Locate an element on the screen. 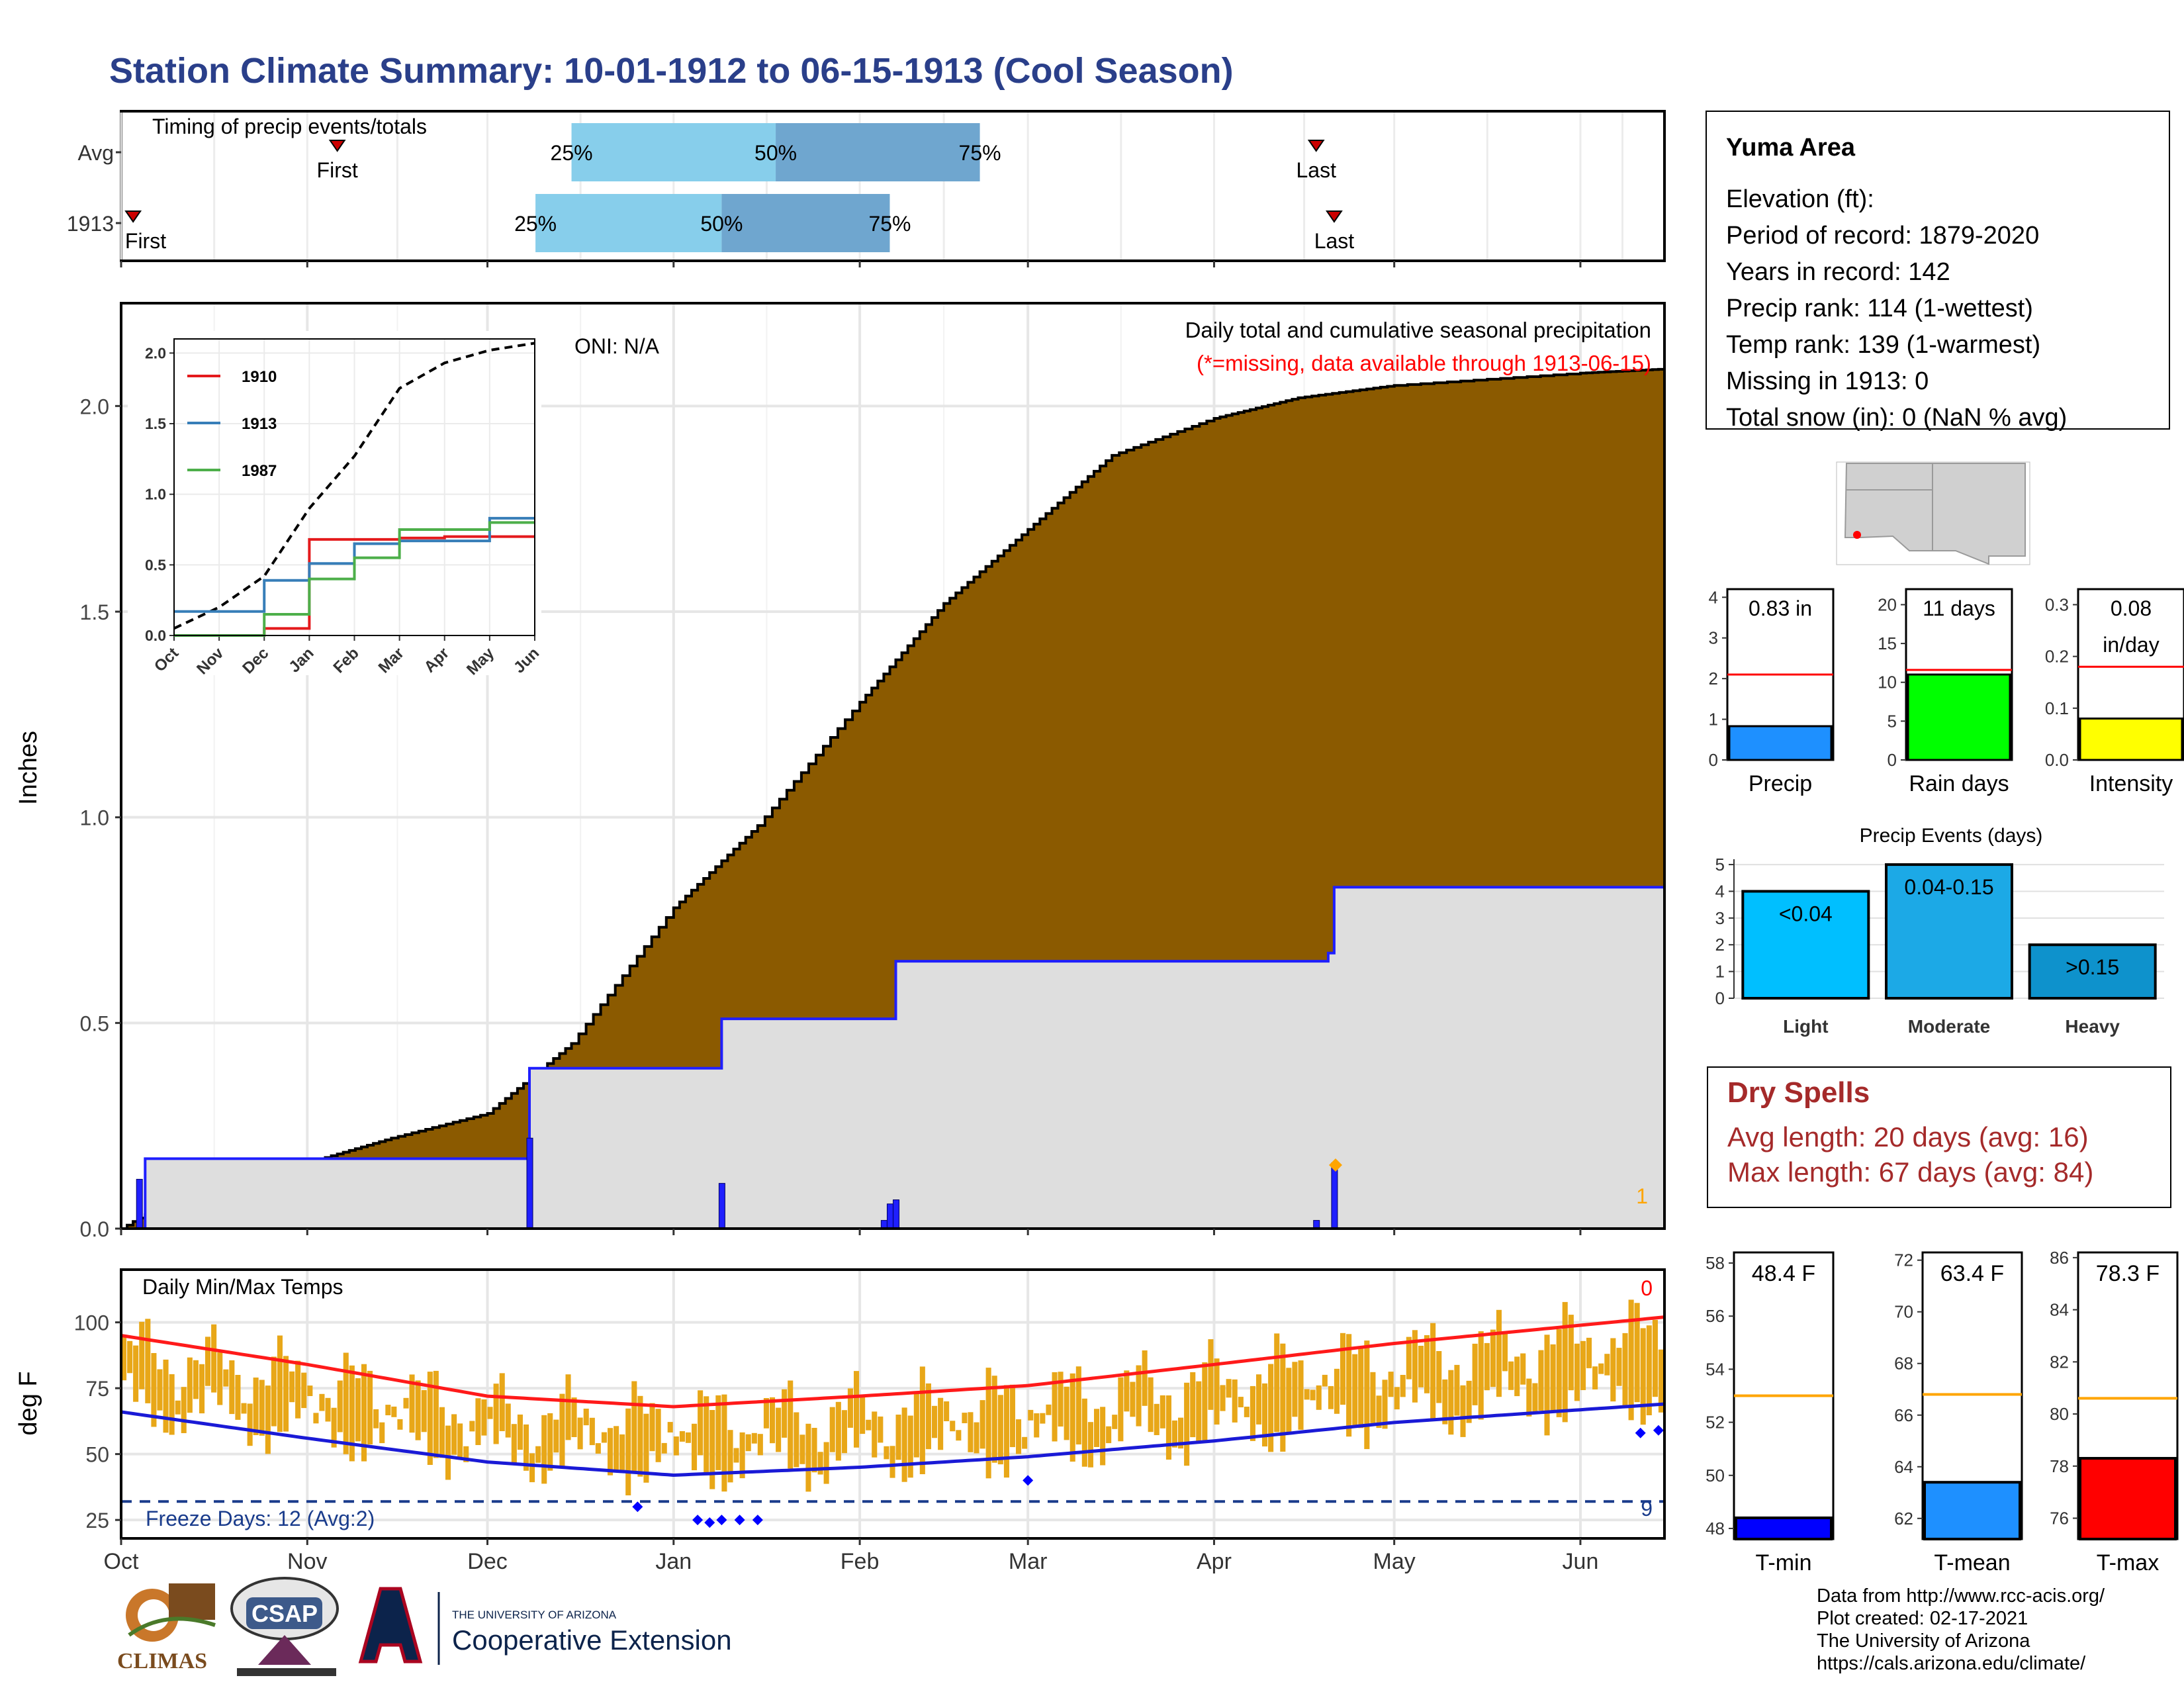 This screenshot has height=1688, width=2184. info-line: Period of record: 1879-2020 is located at coordinates (1883, 236).